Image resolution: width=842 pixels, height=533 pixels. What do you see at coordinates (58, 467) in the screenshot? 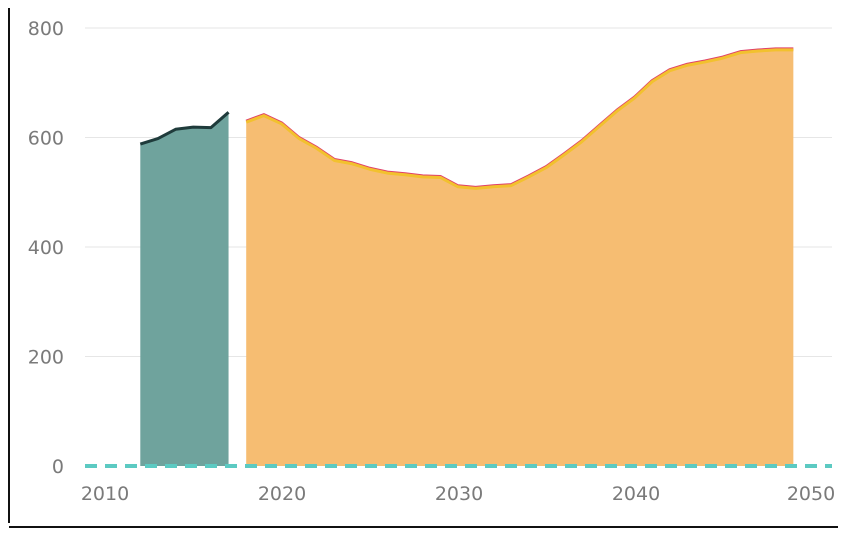
I see `y-tick-label-0: 0` at bounding box center [58, 467].